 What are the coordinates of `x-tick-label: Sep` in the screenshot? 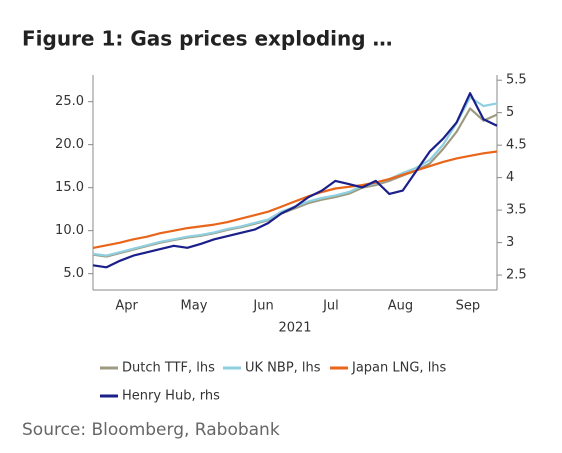 It's located at (468, 306).